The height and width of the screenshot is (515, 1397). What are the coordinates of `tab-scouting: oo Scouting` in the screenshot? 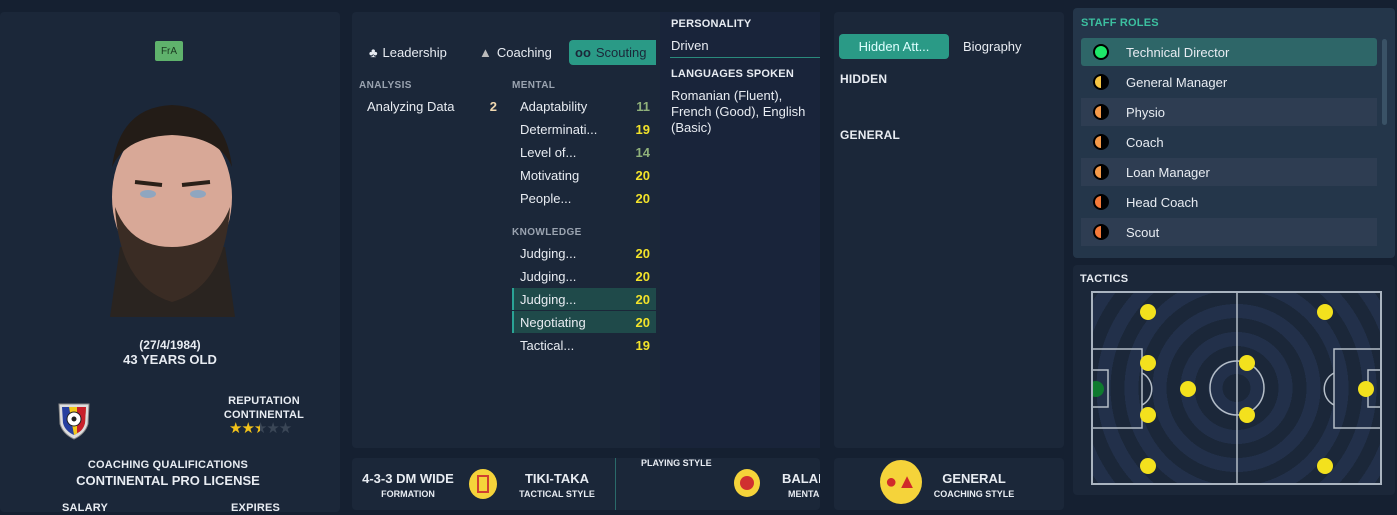 It's located at (612, 52).